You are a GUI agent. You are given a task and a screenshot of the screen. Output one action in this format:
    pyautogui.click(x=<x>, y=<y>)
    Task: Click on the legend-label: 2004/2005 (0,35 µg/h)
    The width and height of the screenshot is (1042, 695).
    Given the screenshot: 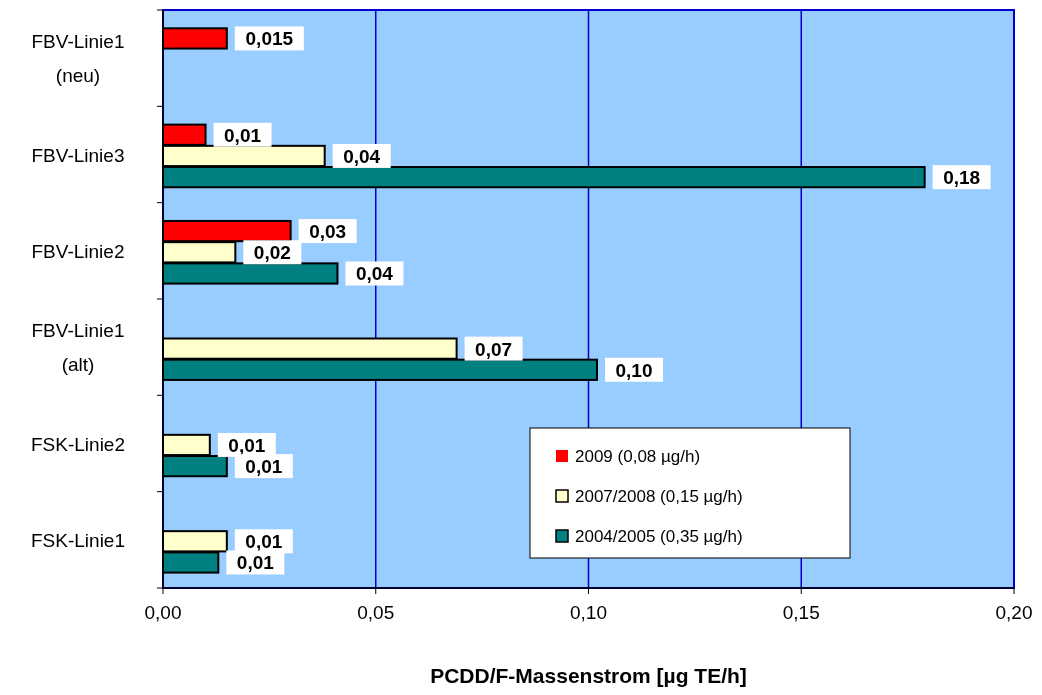 What is the action you would take?
    pyautogui.click(x=659, y=536)
    